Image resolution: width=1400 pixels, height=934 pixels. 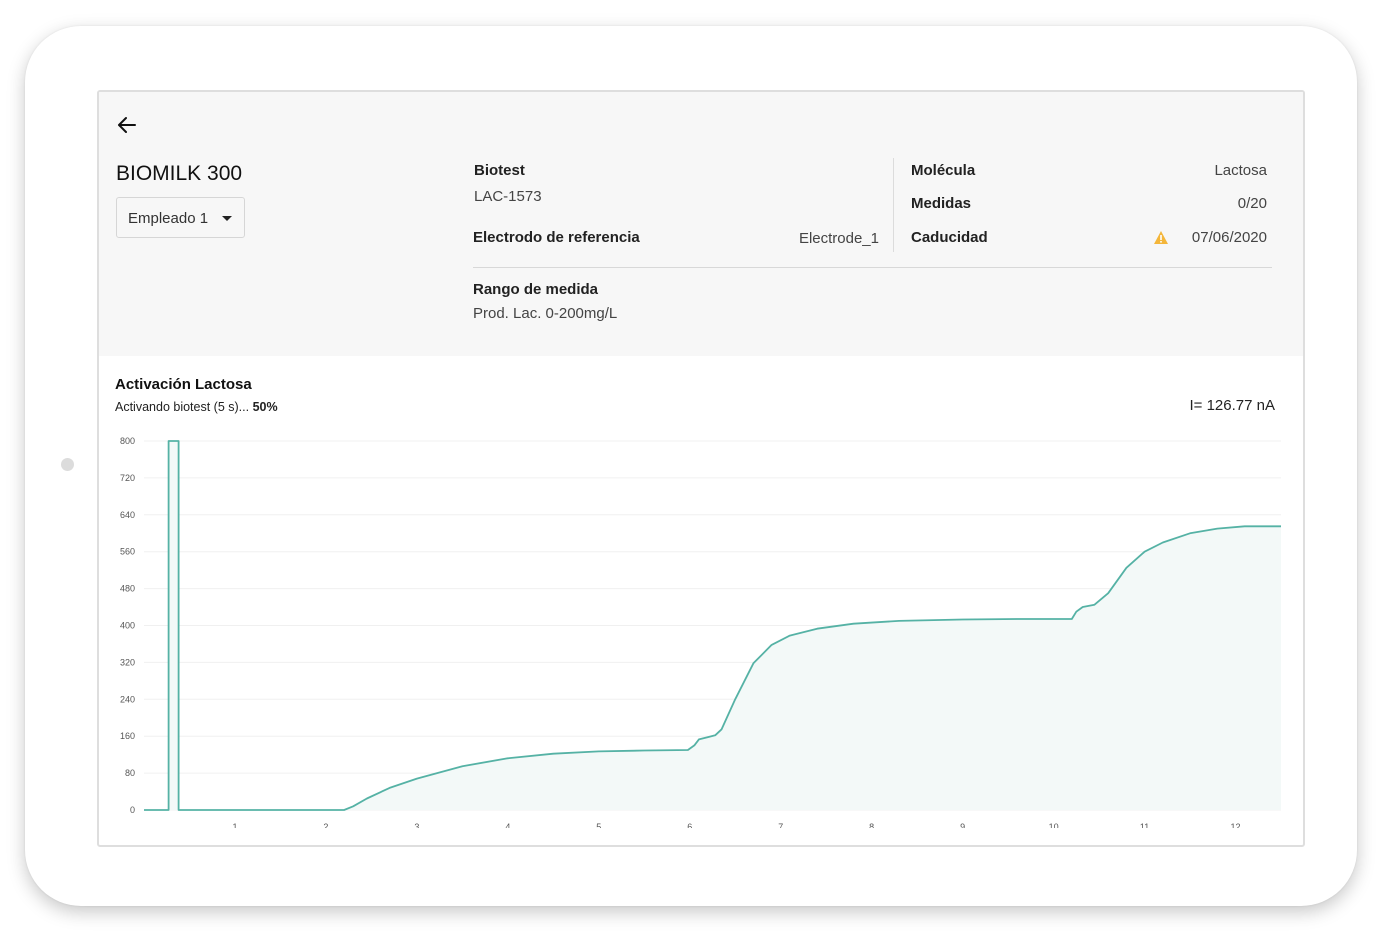 I want to click on x-tick-label: 8, so click(x=871, y=825).